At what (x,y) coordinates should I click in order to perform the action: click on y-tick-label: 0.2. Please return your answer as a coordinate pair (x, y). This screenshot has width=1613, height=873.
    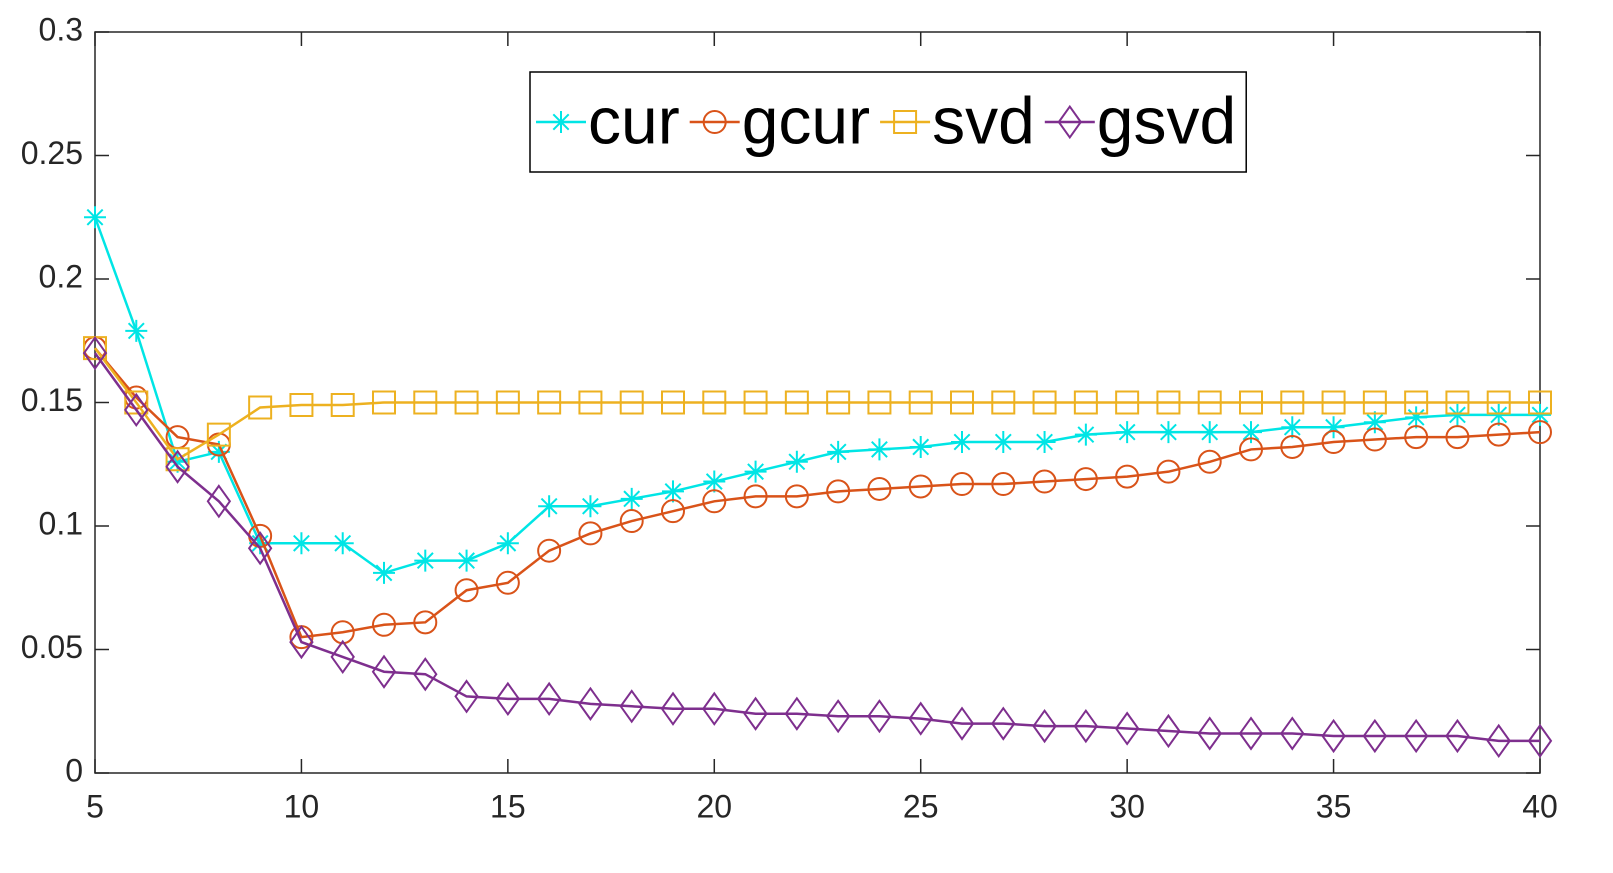
    Looking at the image, I should click on (61, 276).